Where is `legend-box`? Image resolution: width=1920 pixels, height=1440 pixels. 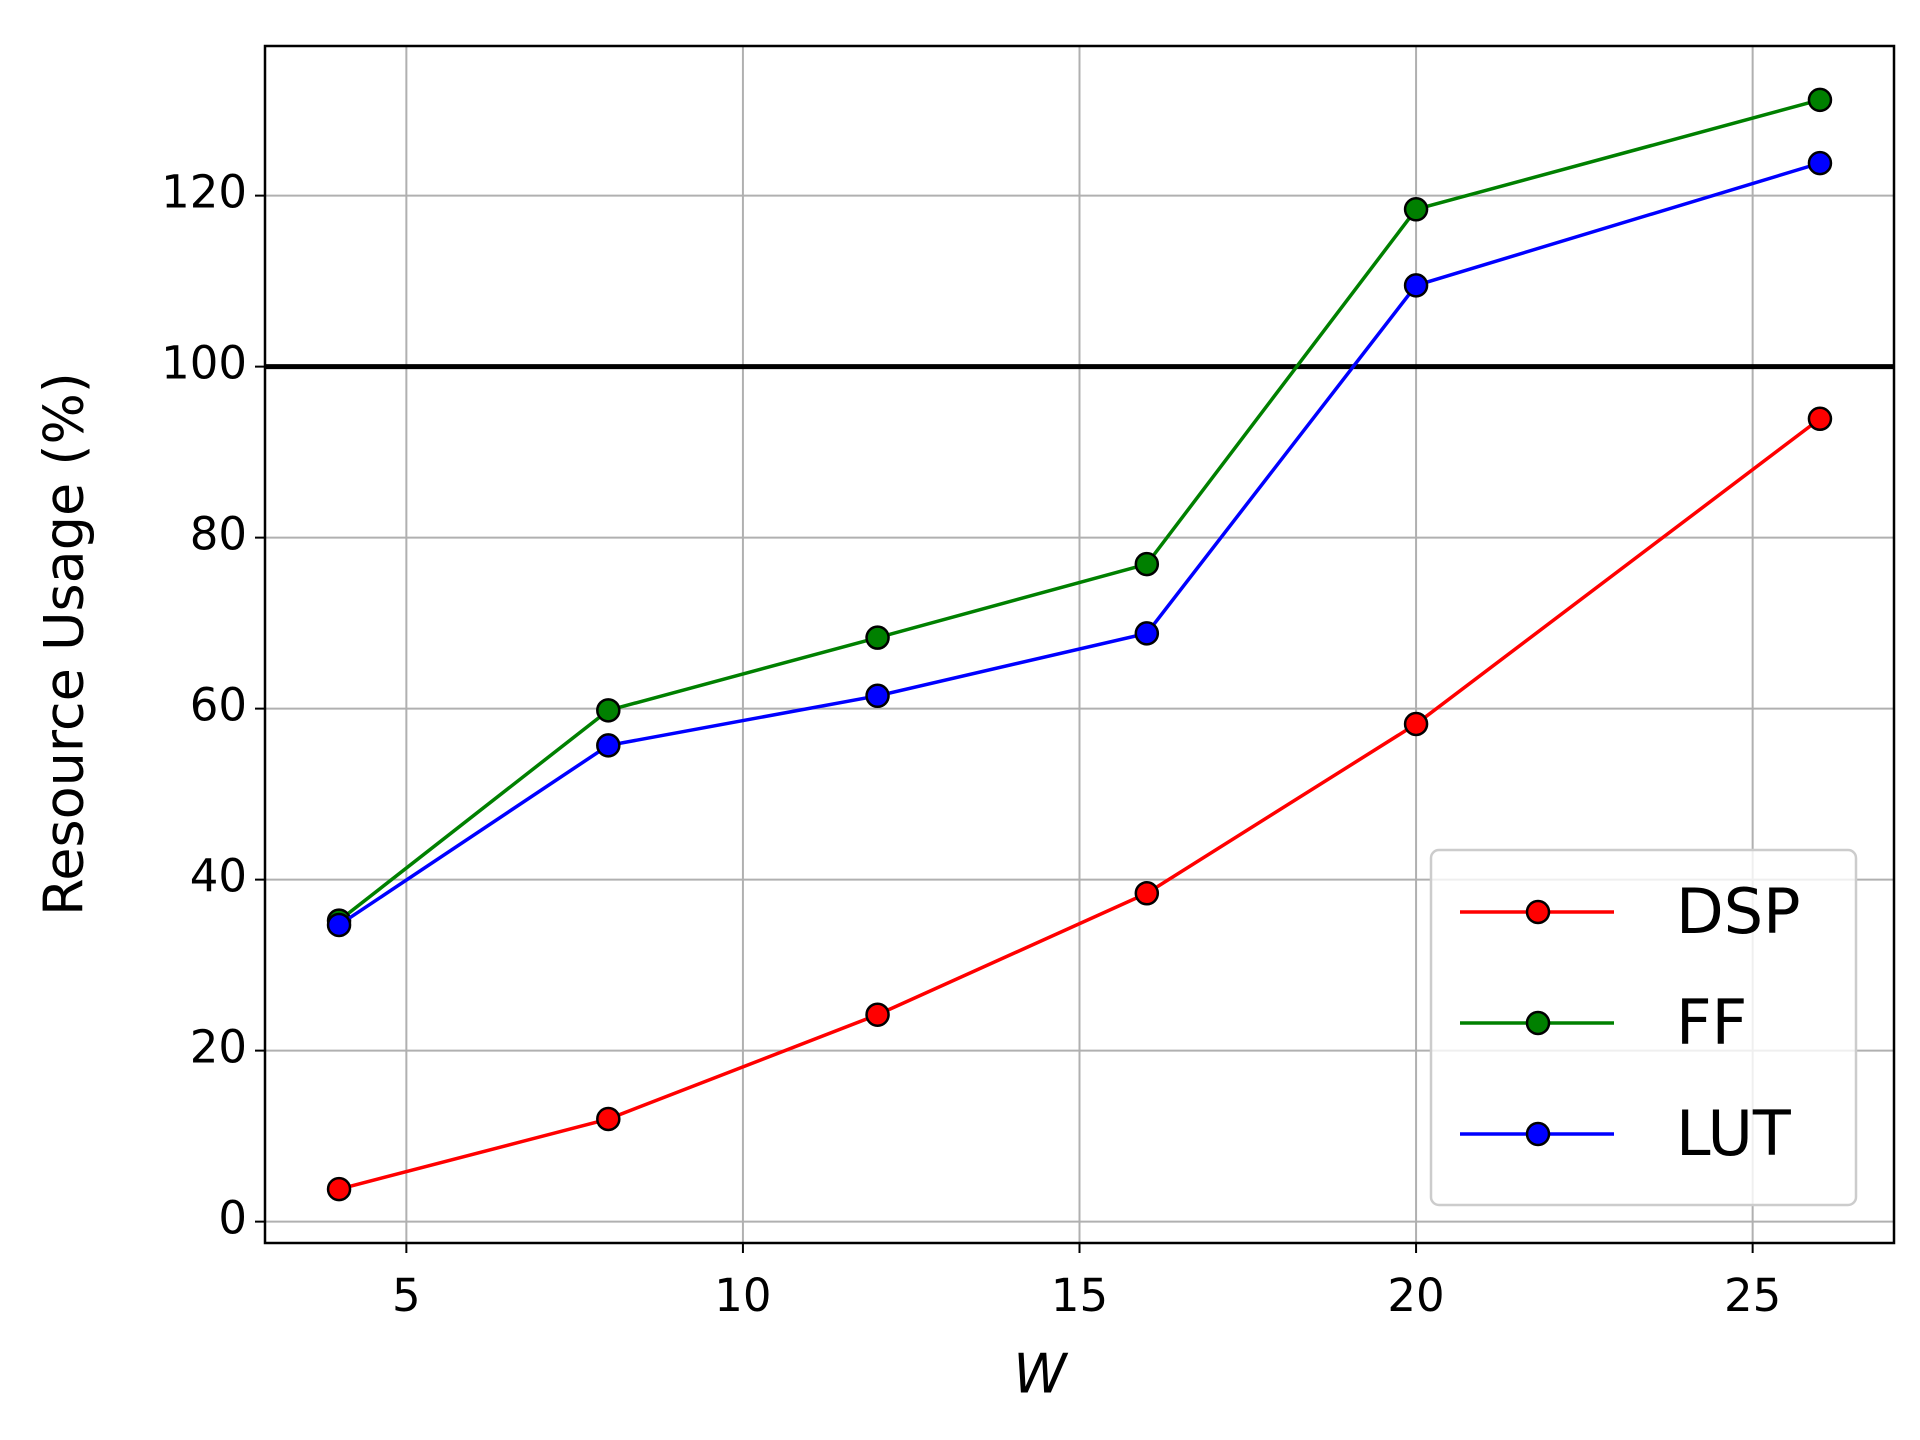 legend-box is located at coordinates (1643, 1027).